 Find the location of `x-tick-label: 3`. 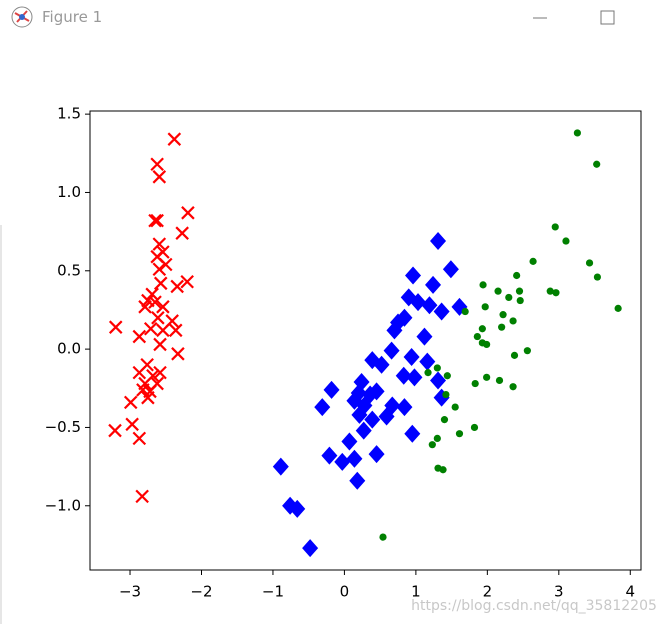

x-tick-label: 3 is located at coordinates (559, 592).